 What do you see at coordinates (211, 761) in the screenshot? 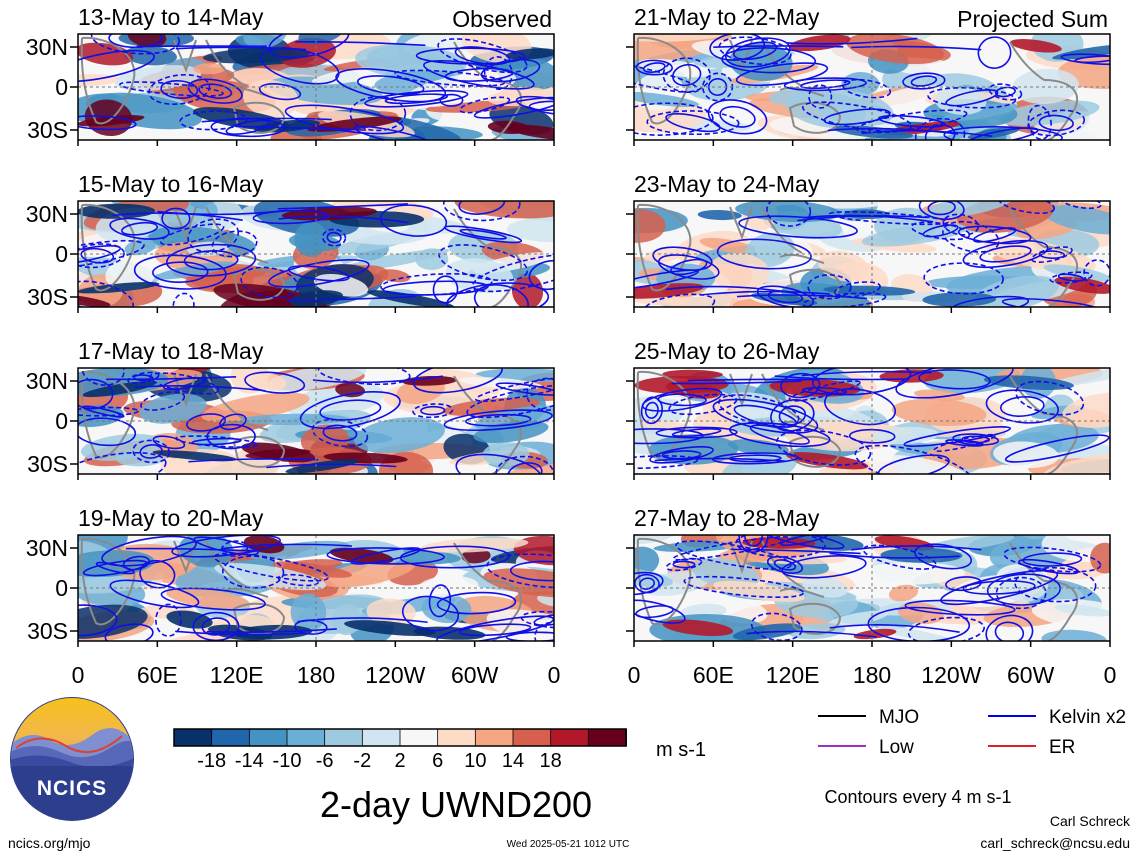
I see `colorbar-tick-label: -18` at bounding box center [211, 761].